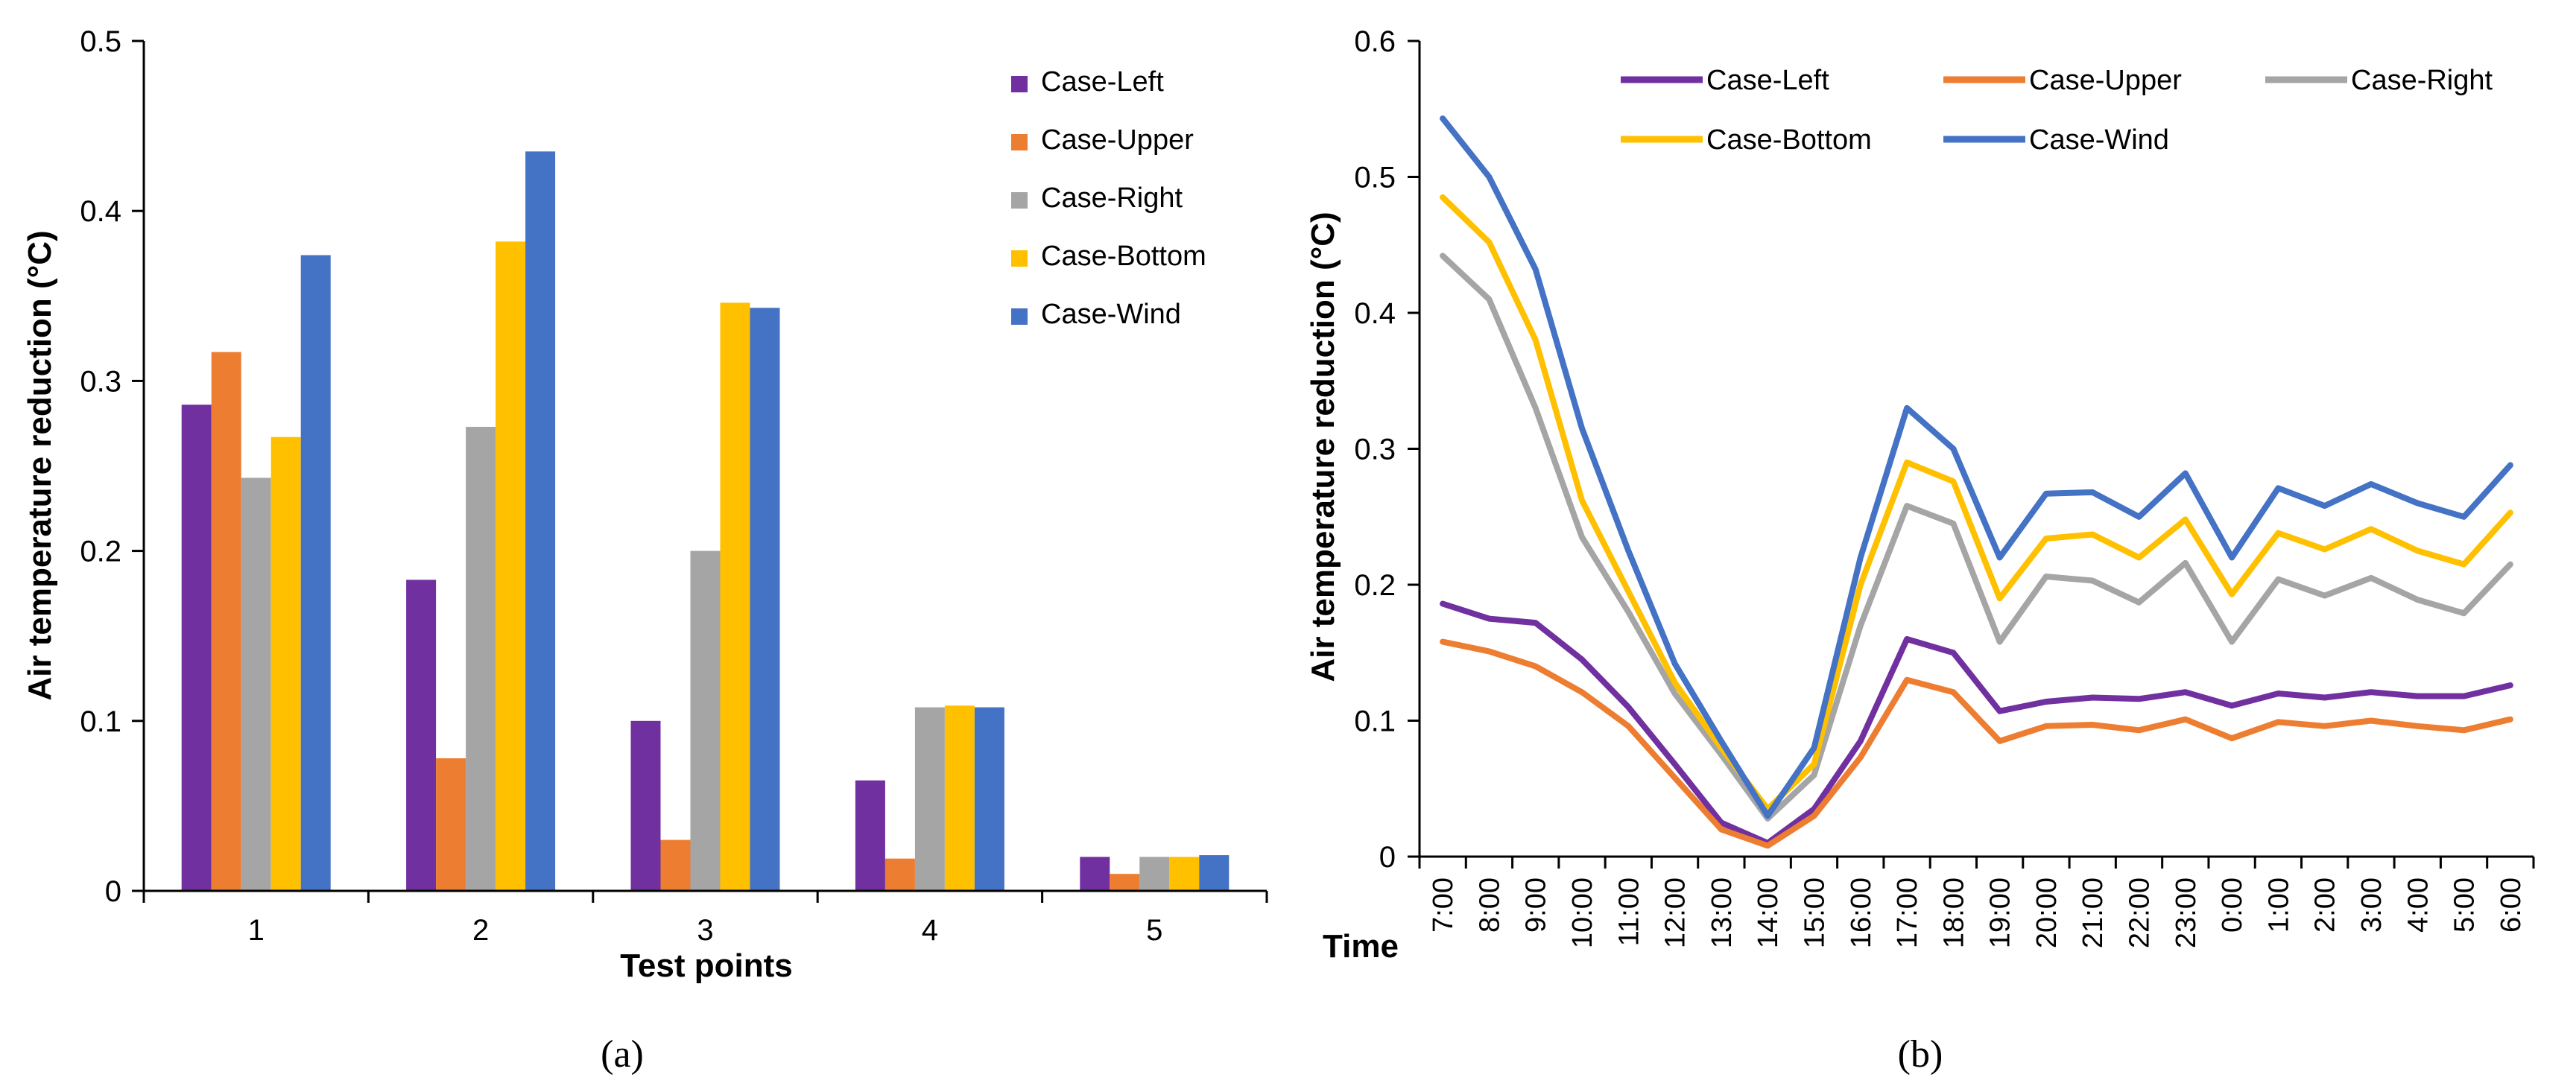  I want to click on caption-b: (b), so click(1920, 1054).